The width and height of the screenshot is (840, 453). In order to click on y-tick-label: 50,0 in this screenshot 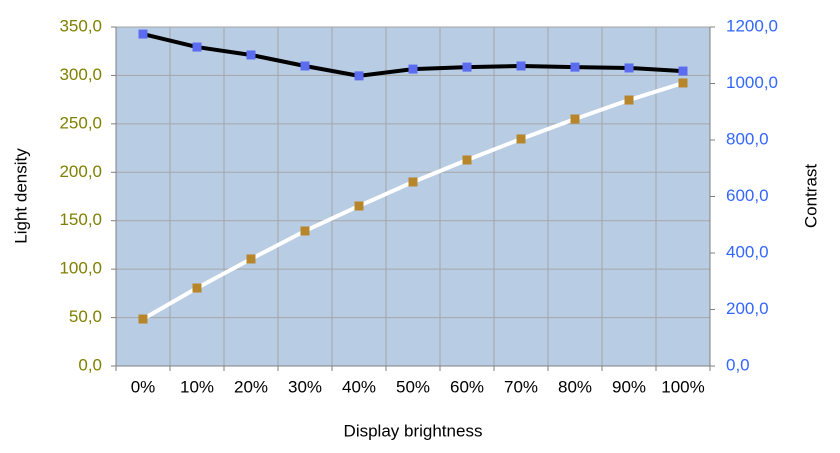, I will do `click(85, 316)`.